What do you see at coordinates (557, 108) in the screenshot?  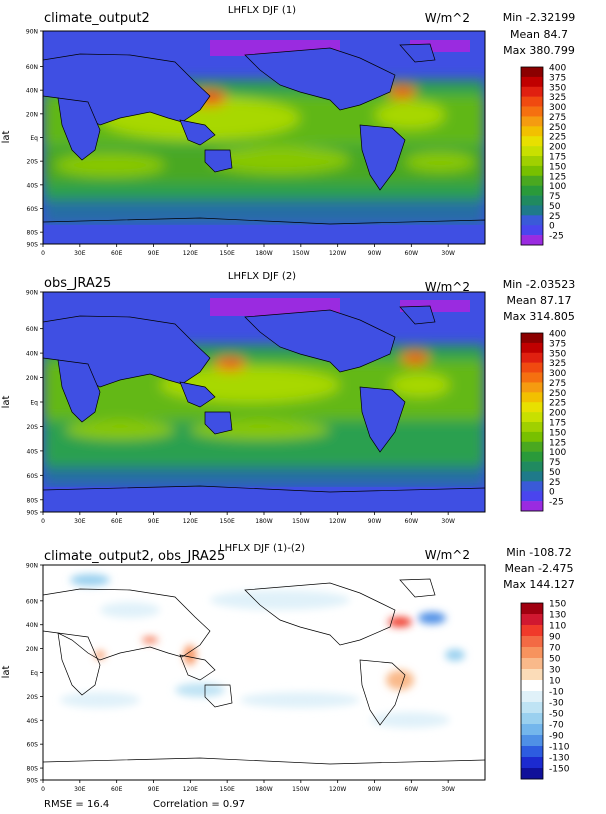 I see `colorbar-label: 300` at bounding box center [557, 108].